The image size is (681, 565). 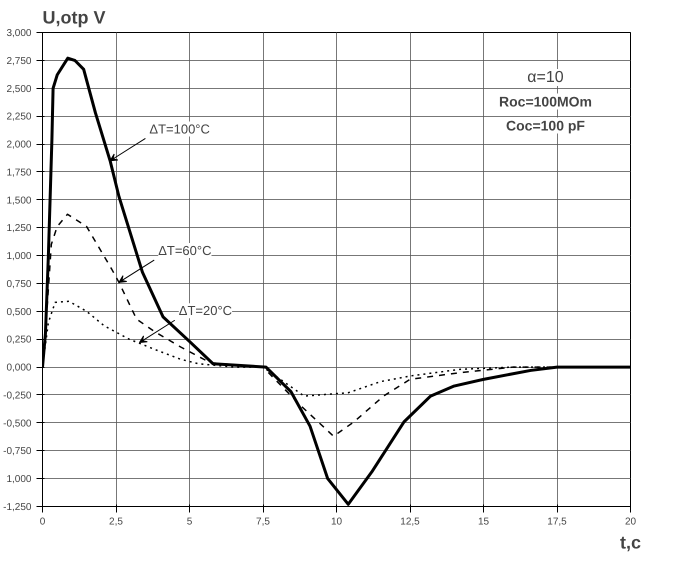 I want to click on y-tick-label: 0,500, so click(x=19, y=312).